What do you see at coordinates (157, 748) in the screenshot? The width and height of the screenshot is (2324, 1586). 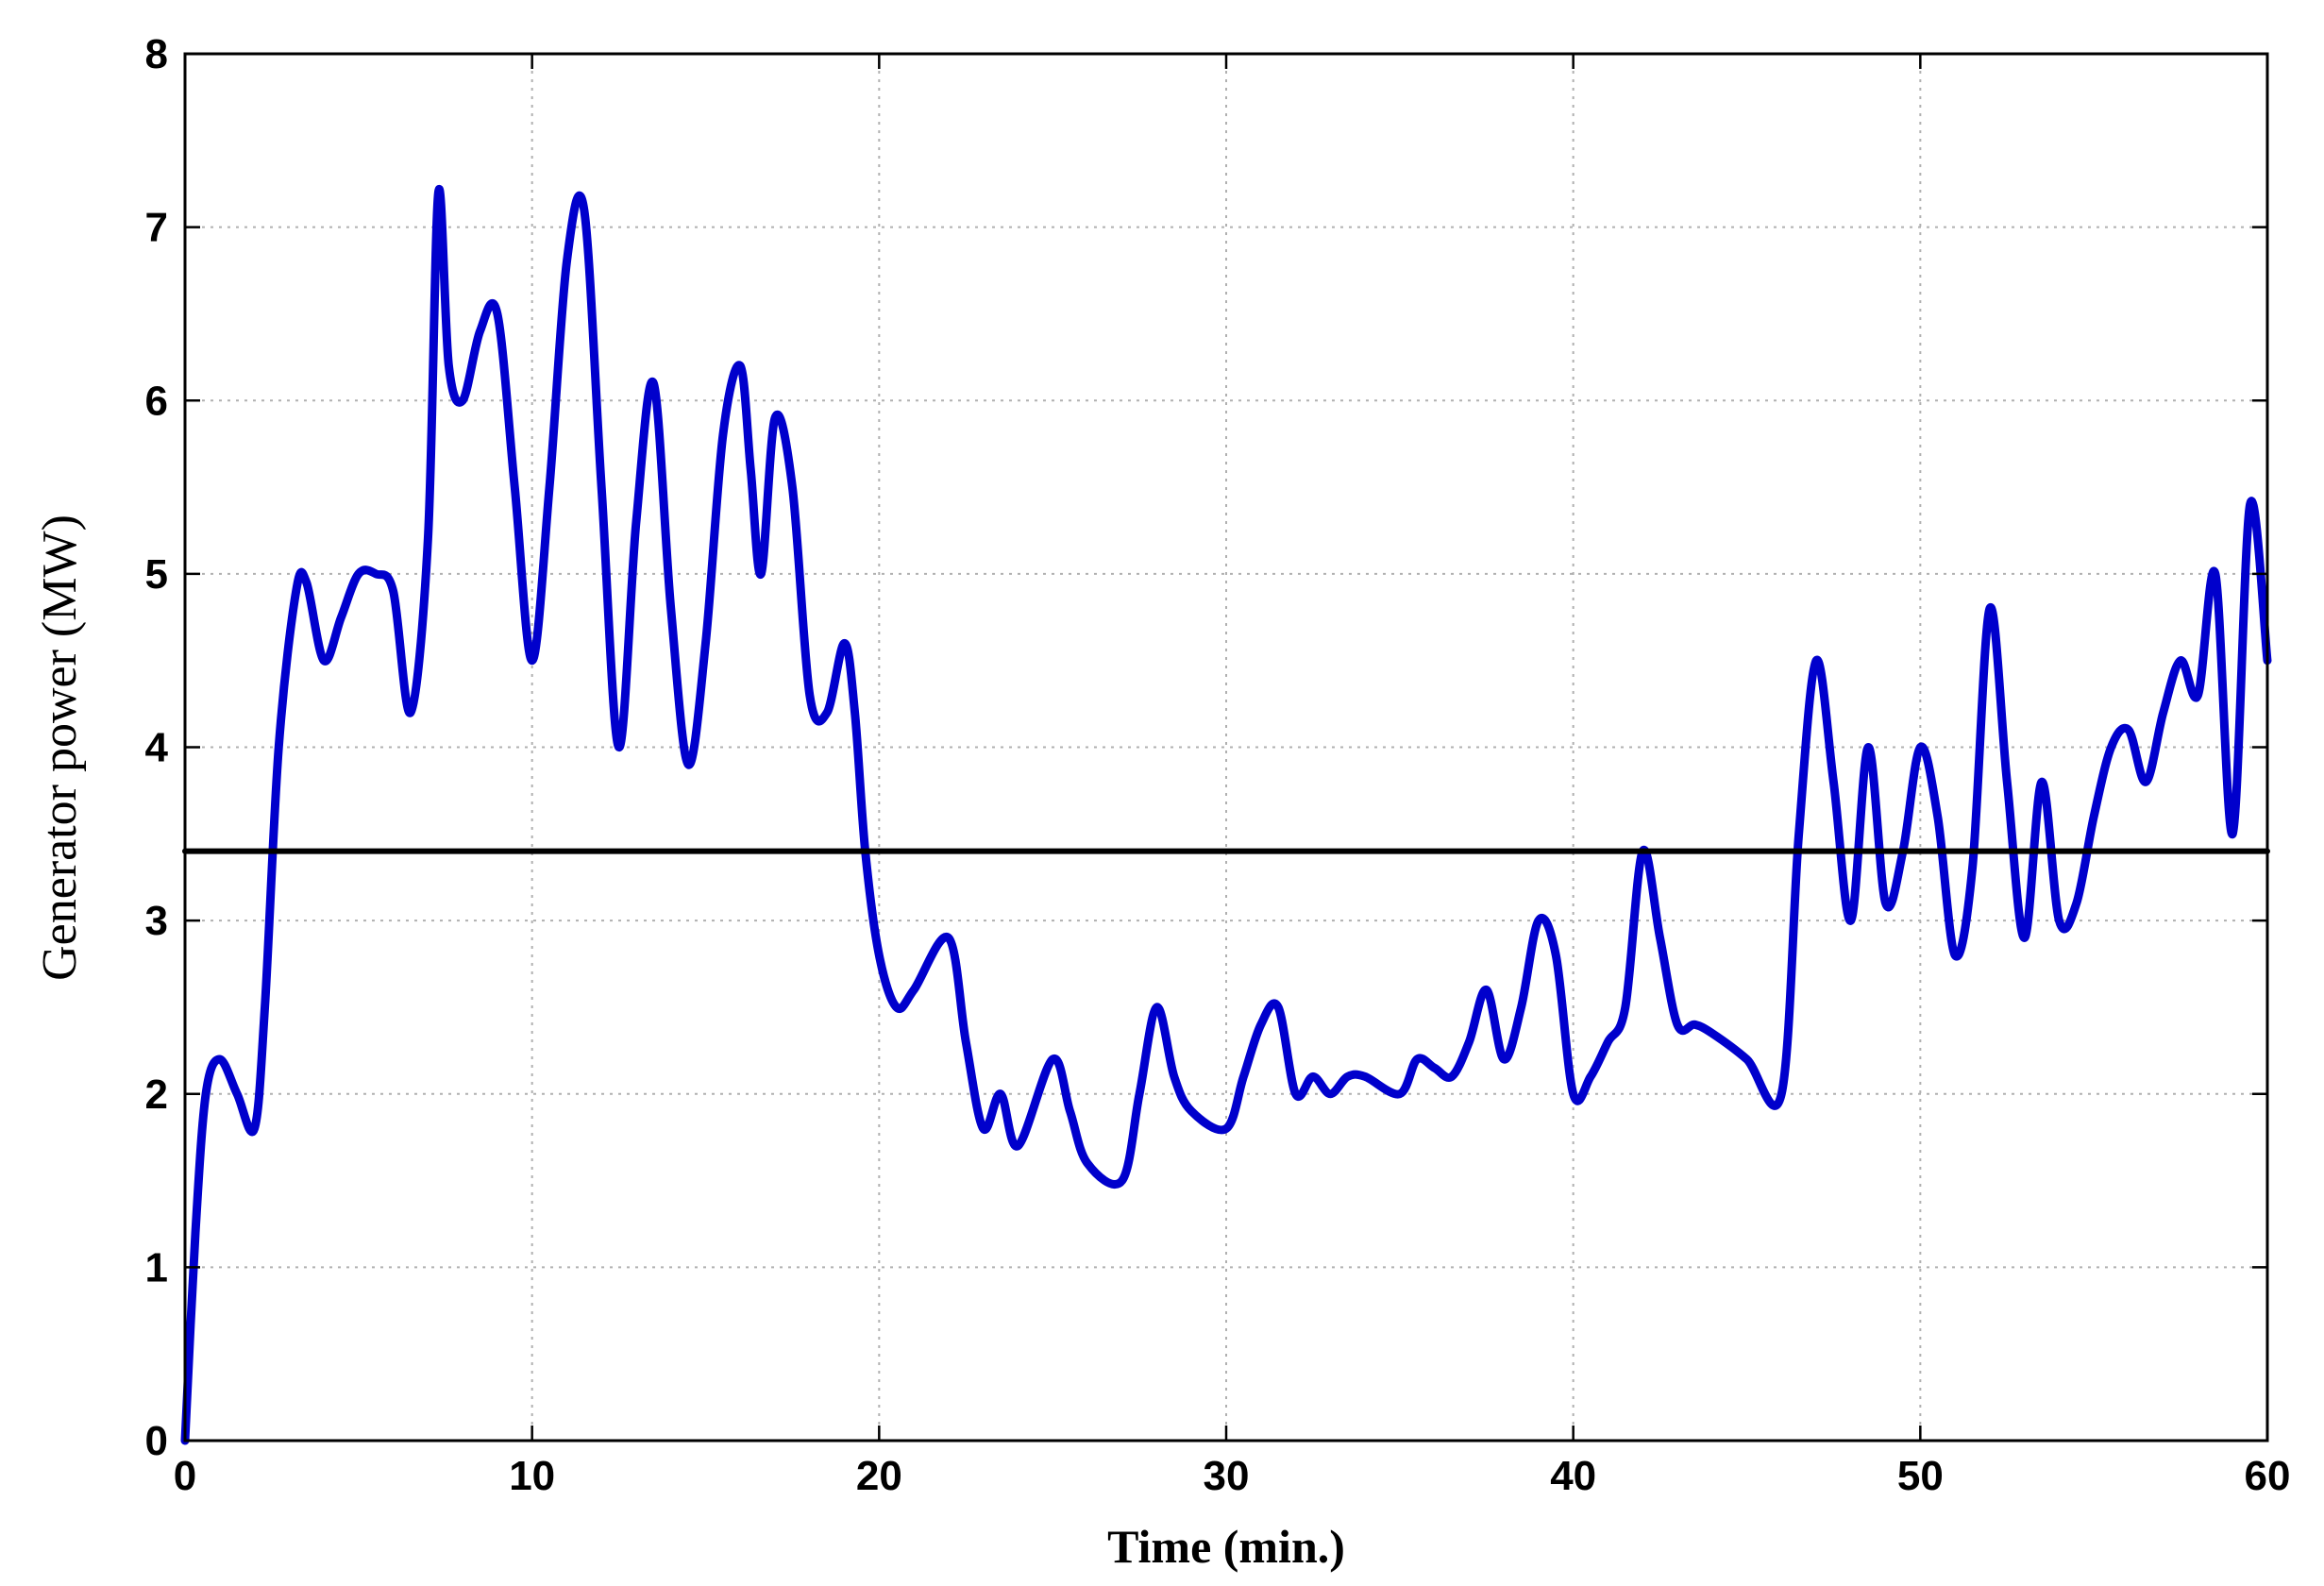 I see `y-tick-label: 4` at bounding box center [157, 748].